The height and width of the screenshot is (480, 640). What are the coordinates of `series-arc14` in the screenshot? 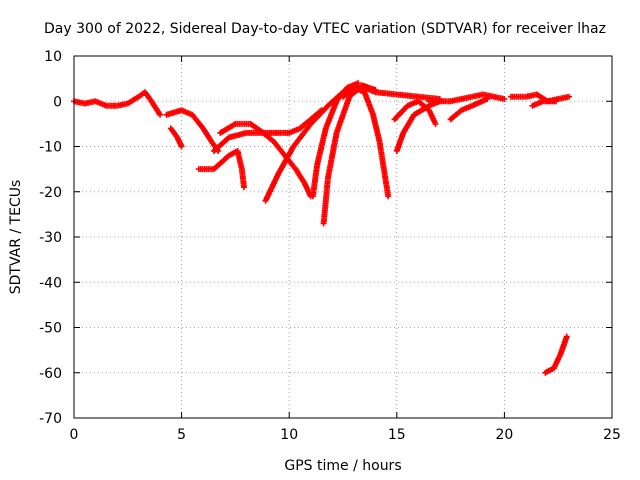 It's located at (467, 98).